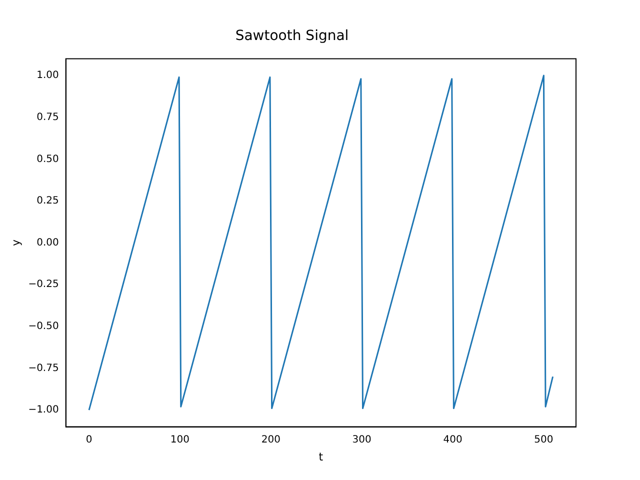  Describe the element at coordinates (47, 242) in the screenshot. I see `y-tick-label: 0.00` at that location.